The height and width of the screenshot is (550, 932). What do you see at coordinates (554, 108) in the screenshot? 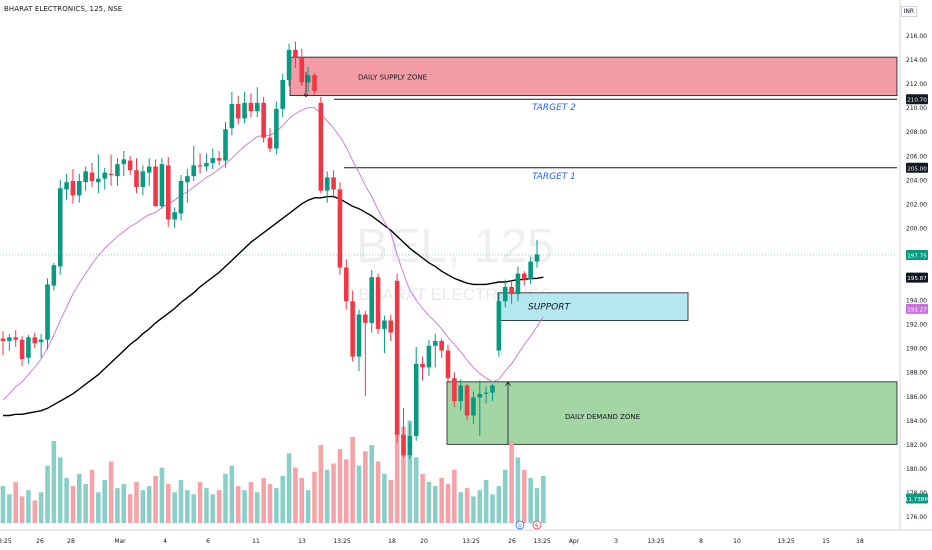
I see `target-label: TARGET 2` at bounding box center [554, 108].